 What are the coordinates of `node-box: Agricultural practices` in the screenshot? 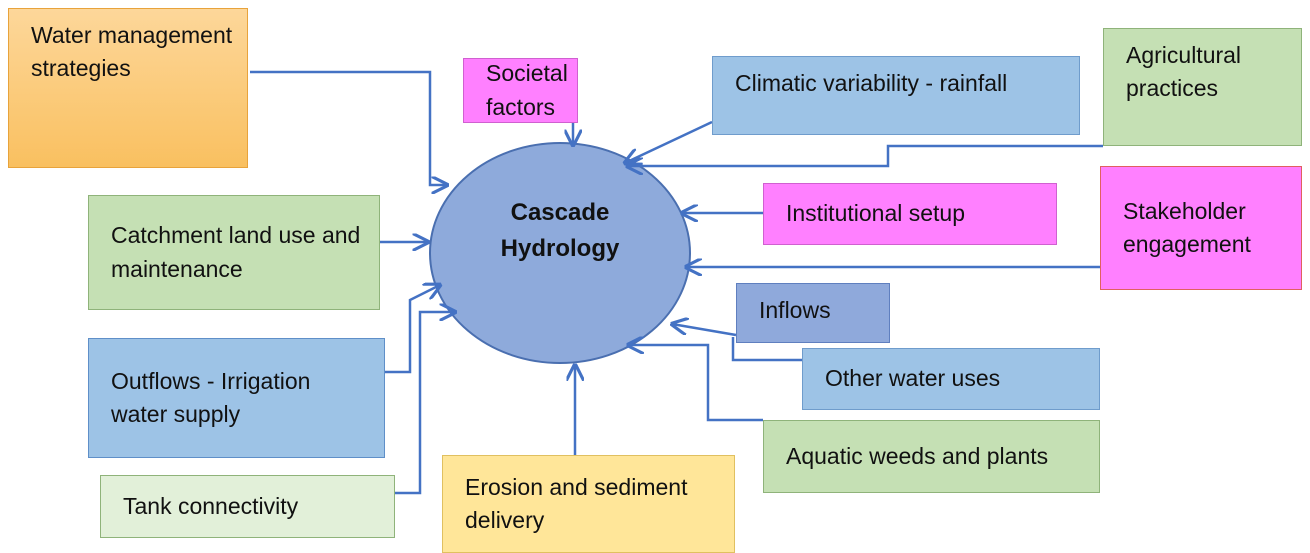 It's located at (1202, 87).